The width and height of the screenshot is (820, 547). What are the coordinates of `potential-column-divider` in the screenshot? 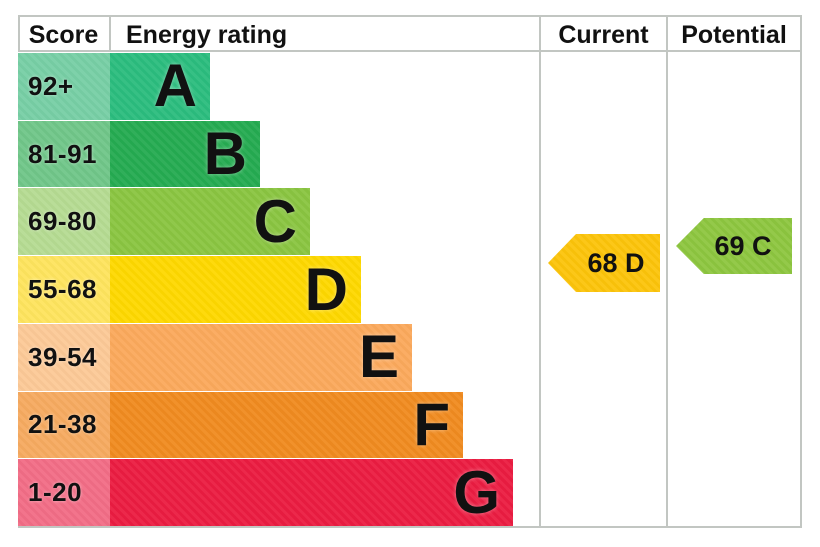 It's located at (667, 271).